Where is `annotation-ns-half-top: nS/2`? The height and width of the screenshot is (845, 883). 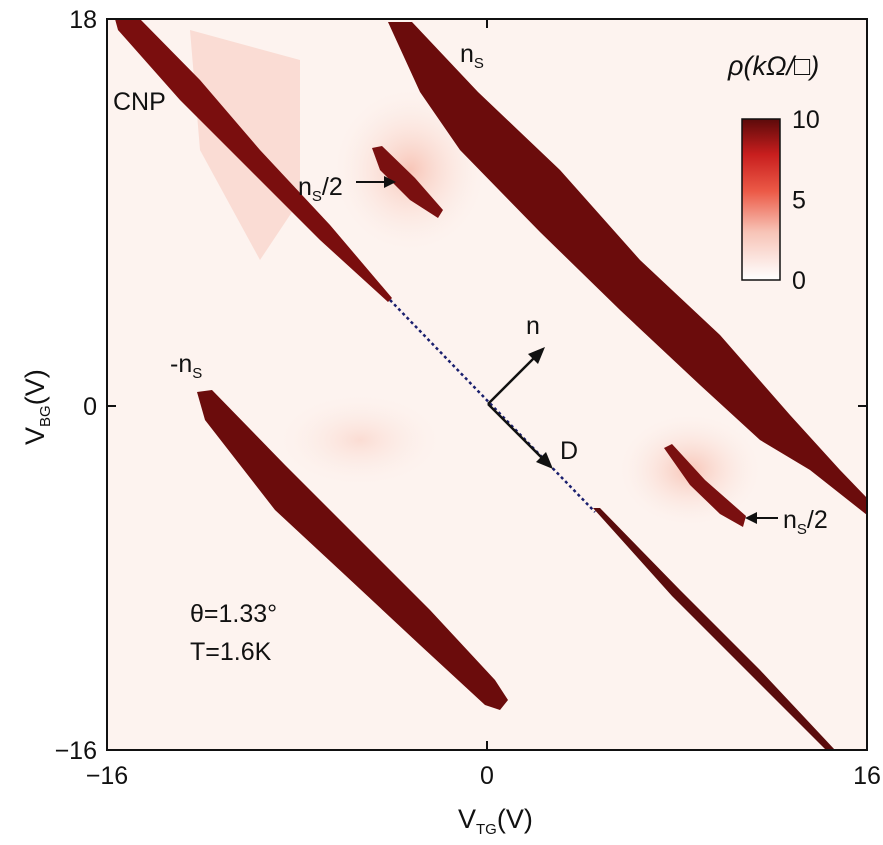
annotation-ns-half-top: nS/2 is located at coordinates (320, 189).